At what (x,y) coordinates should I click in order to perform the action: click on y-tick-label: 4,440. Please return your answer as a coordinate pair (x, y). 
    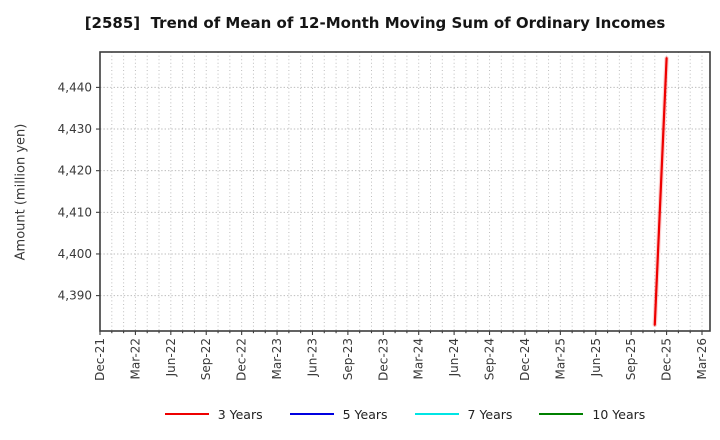
    Looking at the image, I should click on (75, 87).